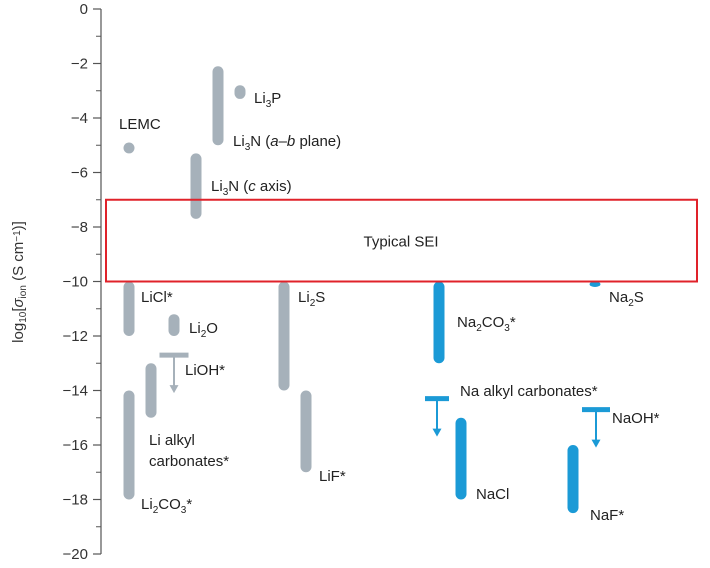 The width and height of the screenshot is (710, 568). What do you see at coordinates (189, 461) in the screenshot?
I see `range-label-li-alkyl-carbonates: carbonates*` at bounding box center [189, 461].